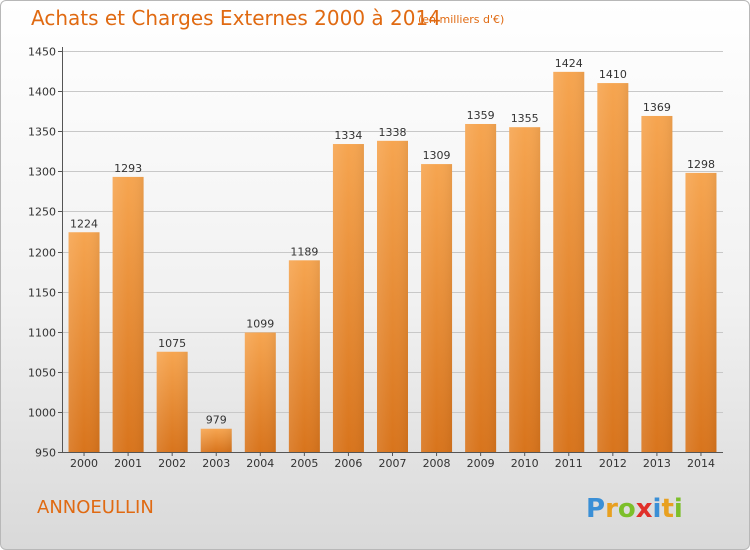  I want to click on data-label: 979, so click(216, 420).